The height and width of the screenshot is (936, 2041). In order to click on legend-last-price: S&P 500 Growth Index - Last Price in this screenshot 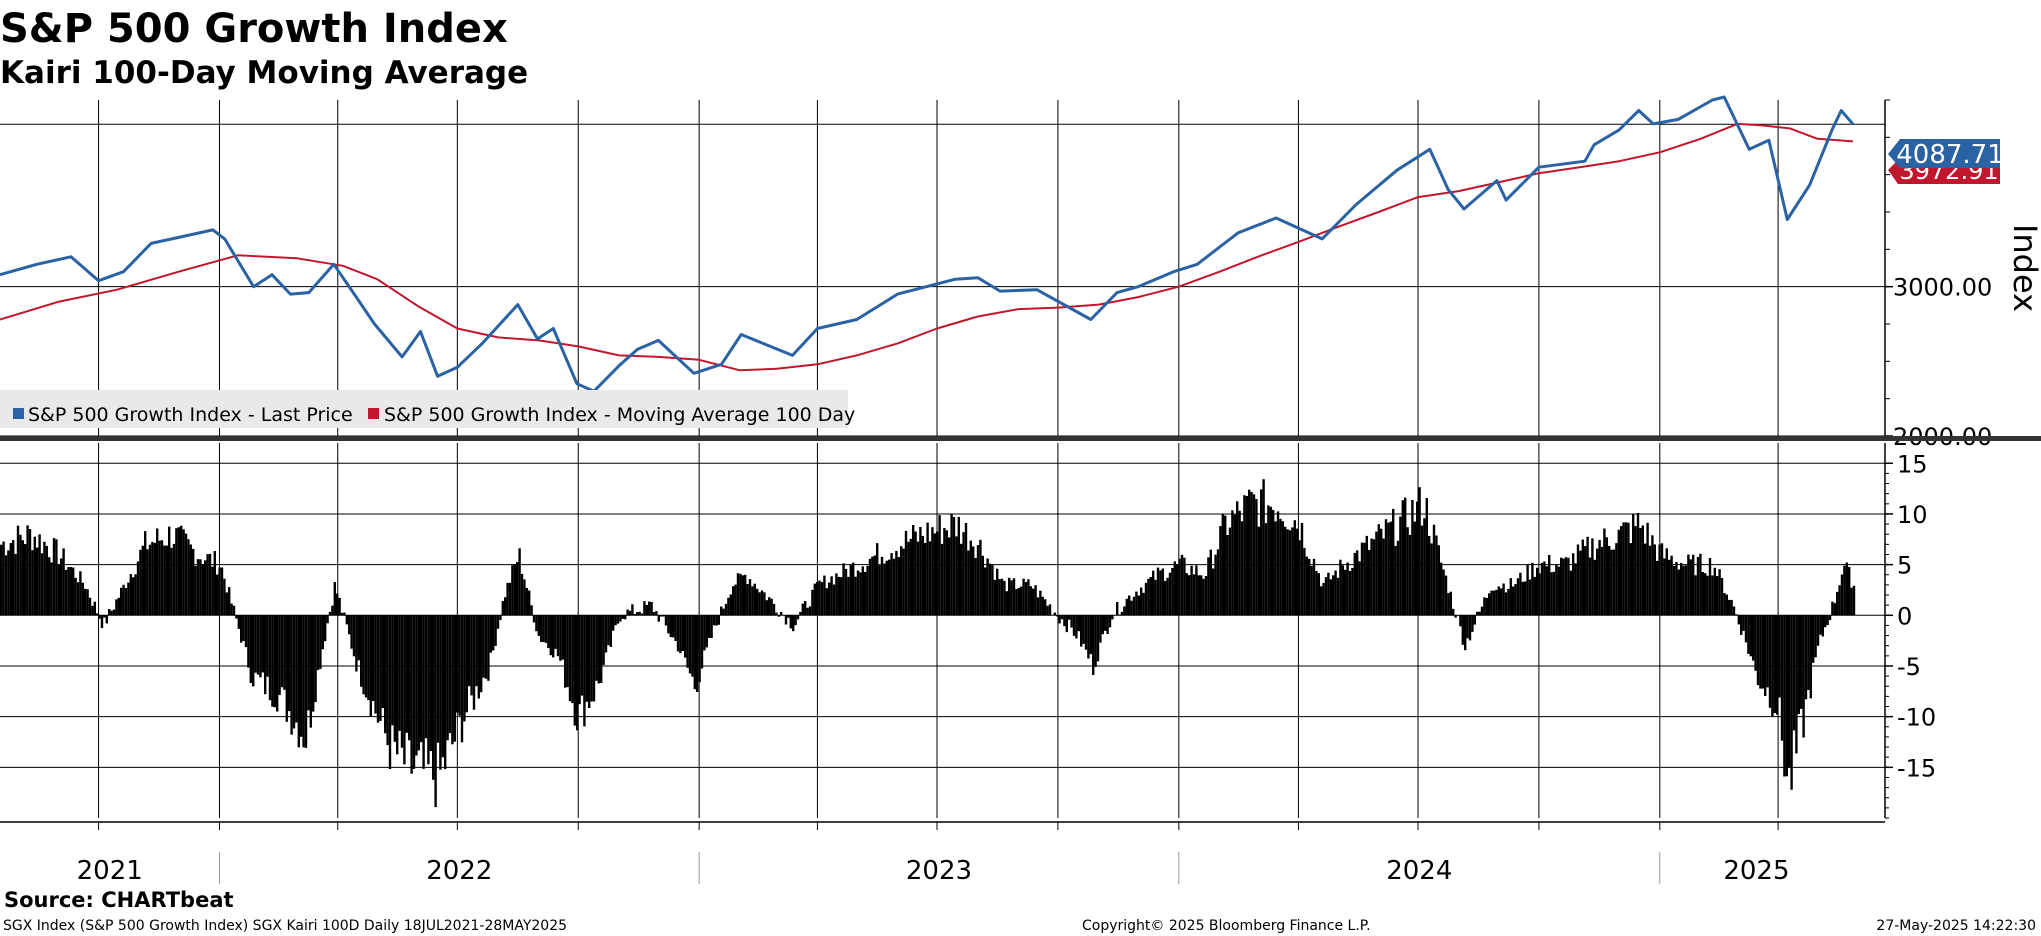, I will do `click(190, 415)`.